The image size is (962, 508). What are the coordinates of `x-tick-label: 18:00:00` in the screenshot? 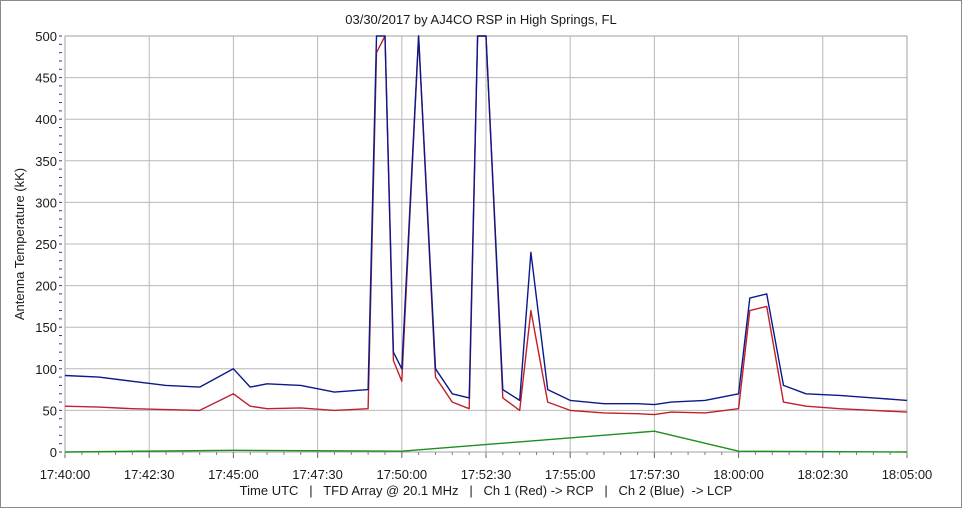 It's located at (738, 474).